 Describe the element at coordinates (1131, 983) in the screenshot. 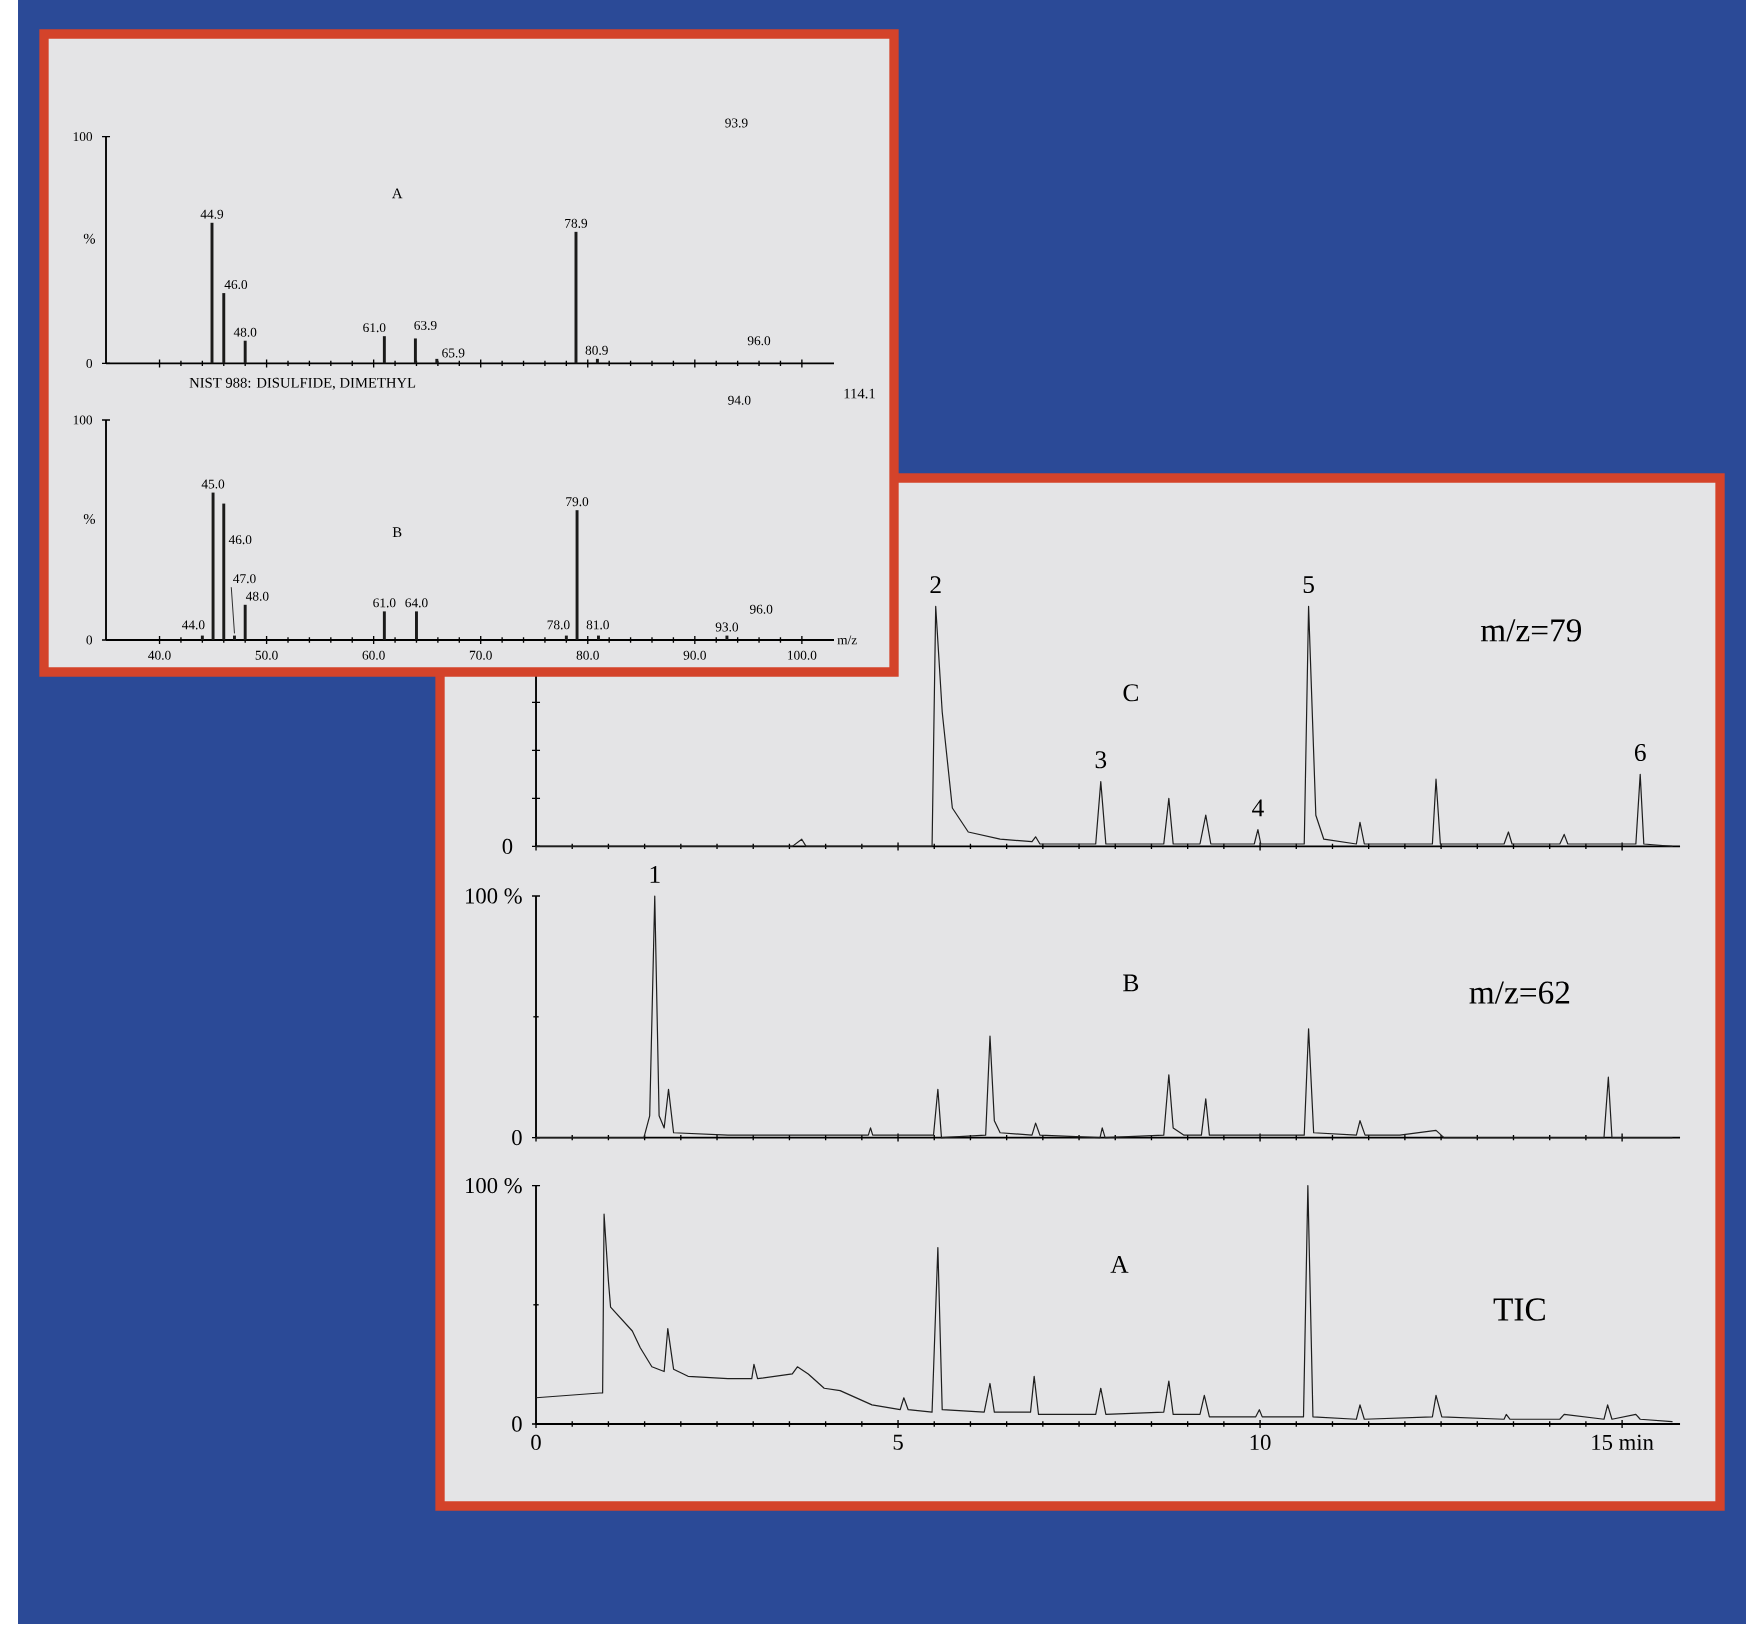

I see `annotation: B` at that location.